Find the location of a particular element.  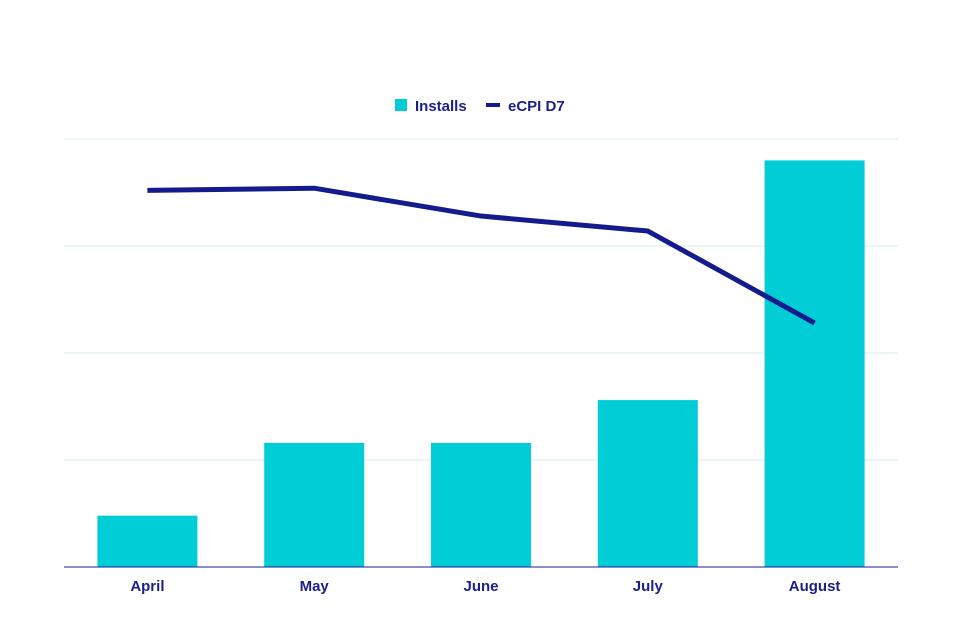

x-tick-label-may: May is located at coordinates (315, 586).